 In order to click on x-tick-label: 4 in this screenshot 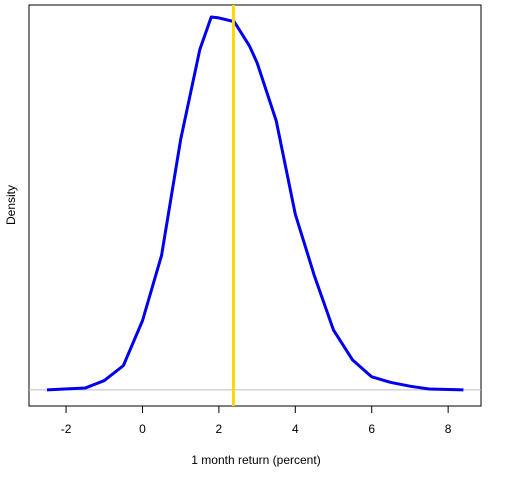, I will do `click(295, 429)`.